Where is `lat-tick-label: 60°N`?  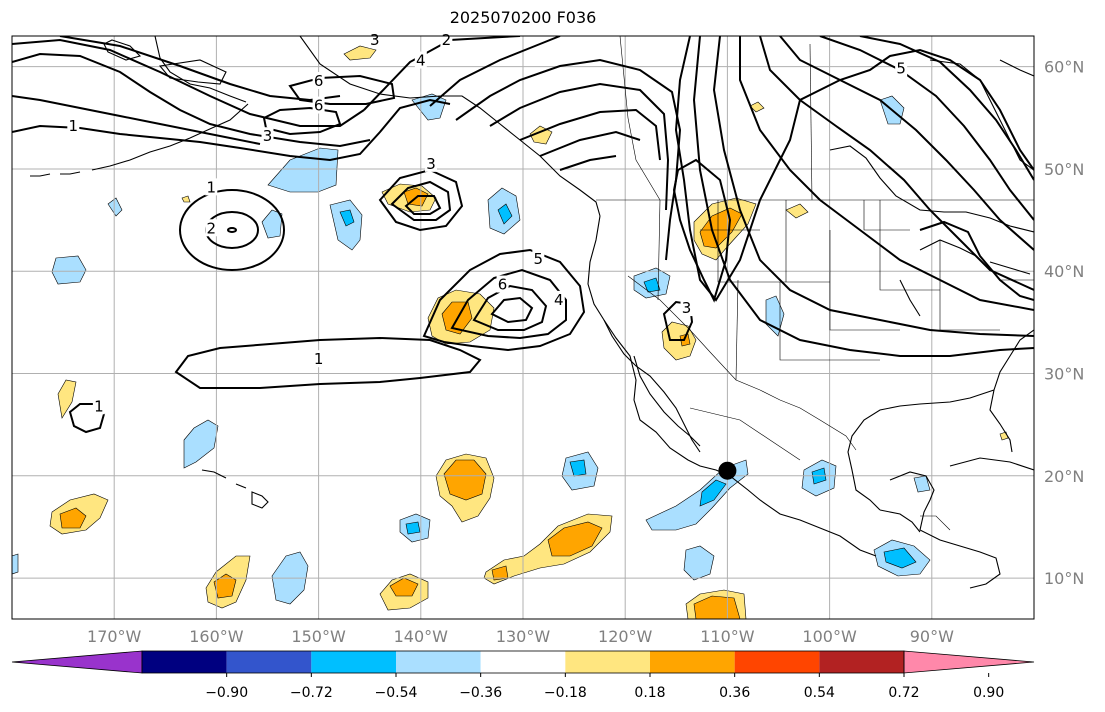
lat-tick-label: 60°N is located at coordinates (1064, 67).